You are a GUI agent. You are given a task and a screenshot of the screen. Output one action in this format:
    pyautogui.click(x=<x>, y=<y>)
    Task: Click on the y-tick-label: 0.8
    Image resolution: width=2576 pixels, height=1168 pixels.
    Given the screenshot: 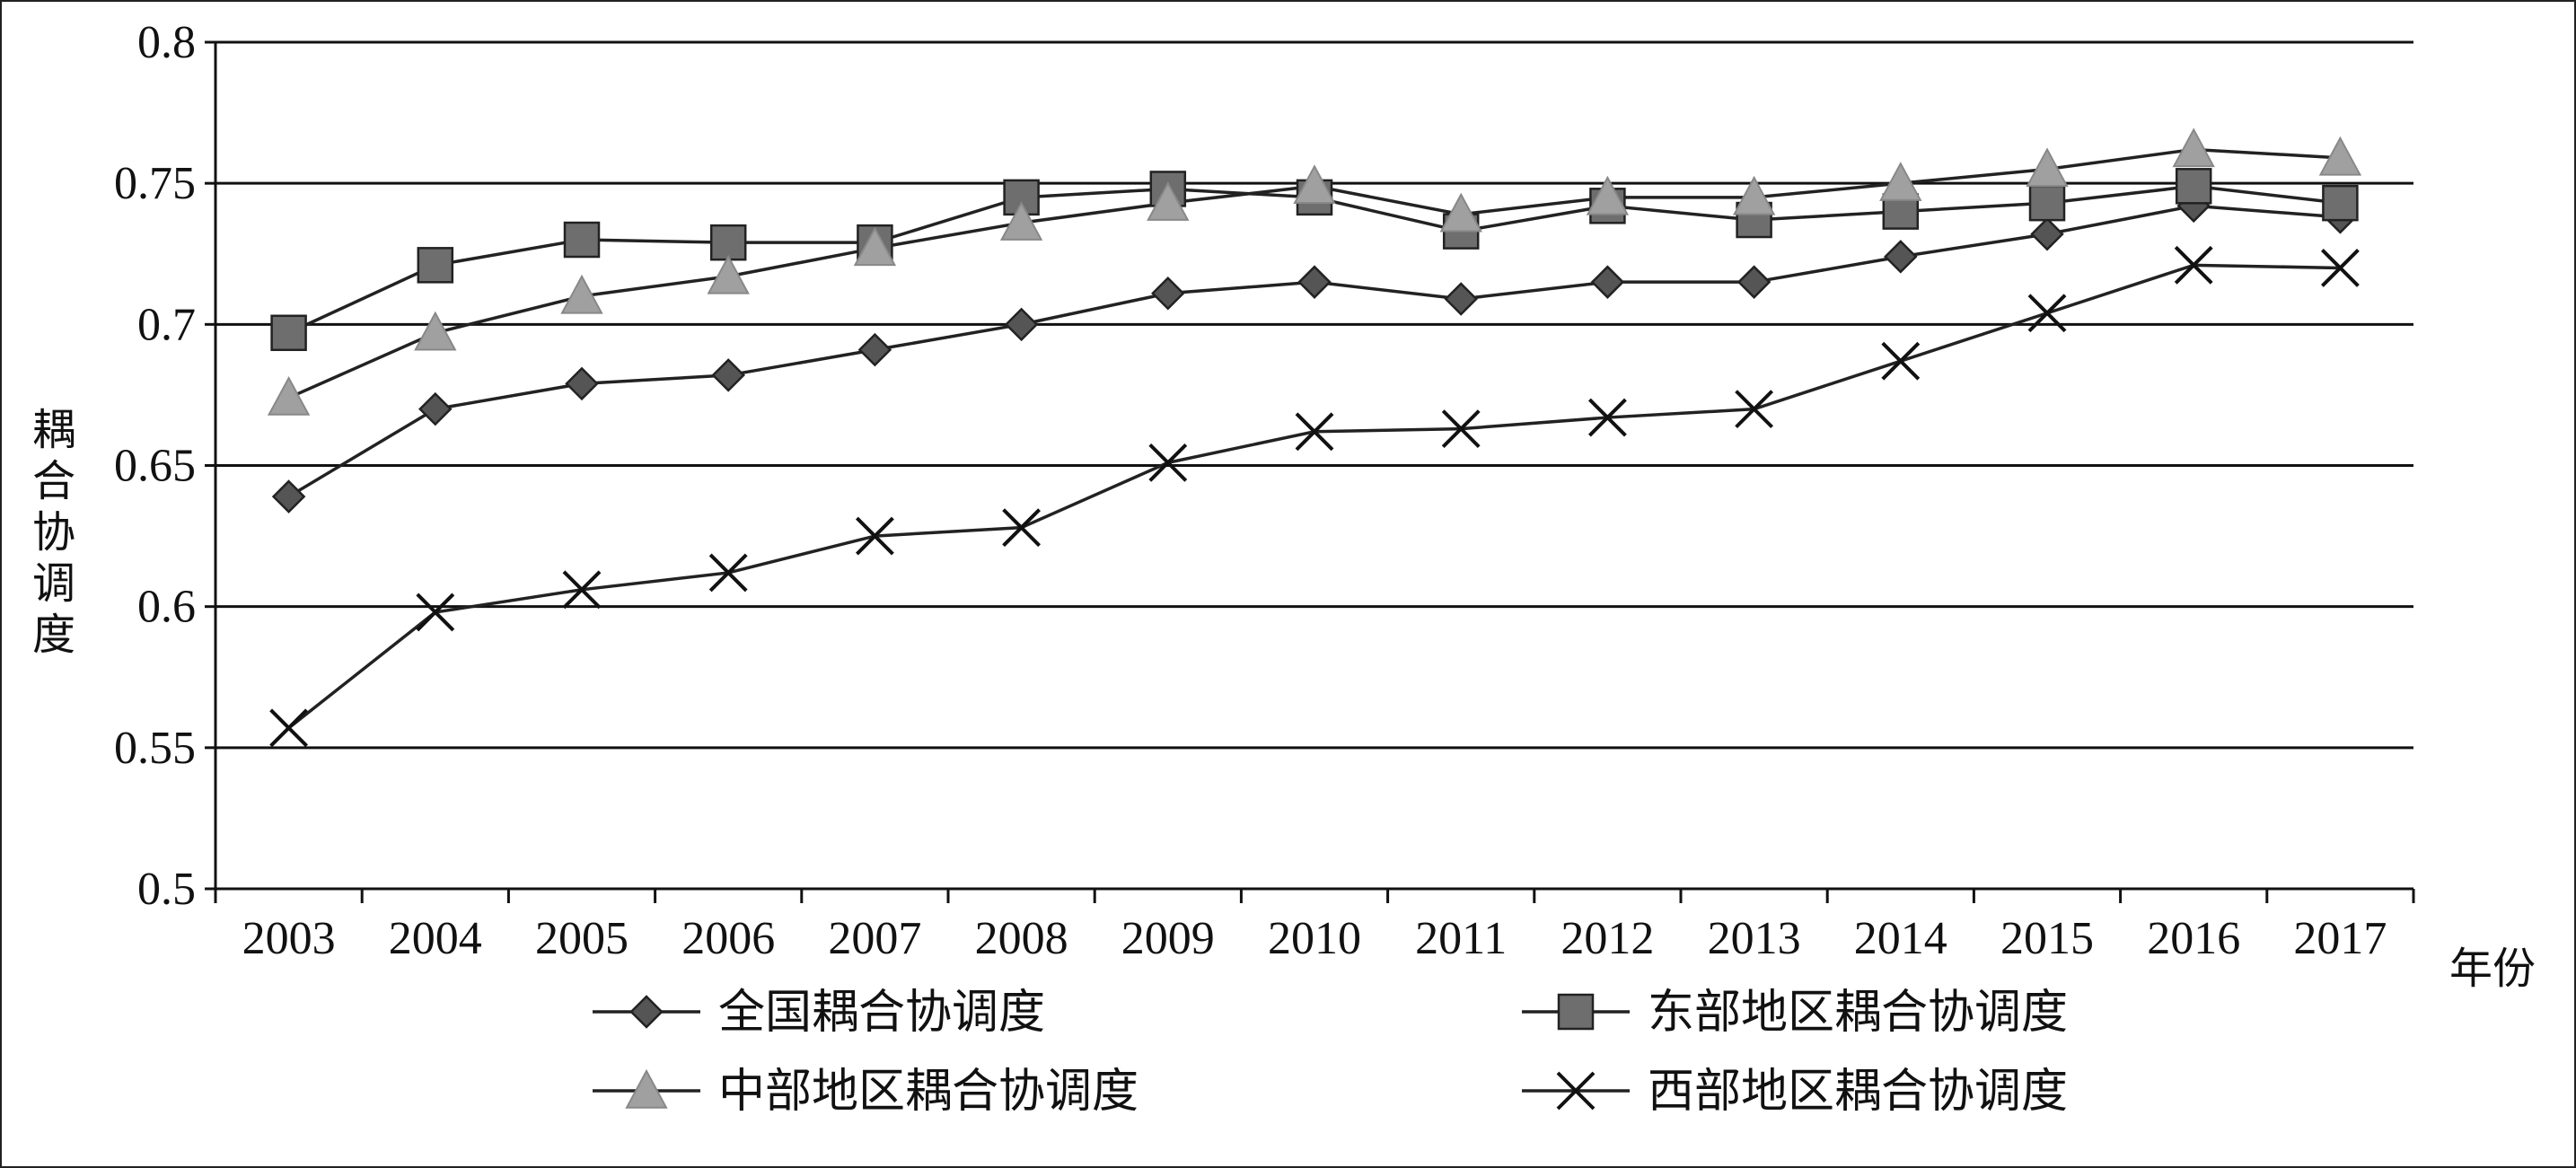 What is the action you would take?
    pyautogui.click(x=166, y=43)
    